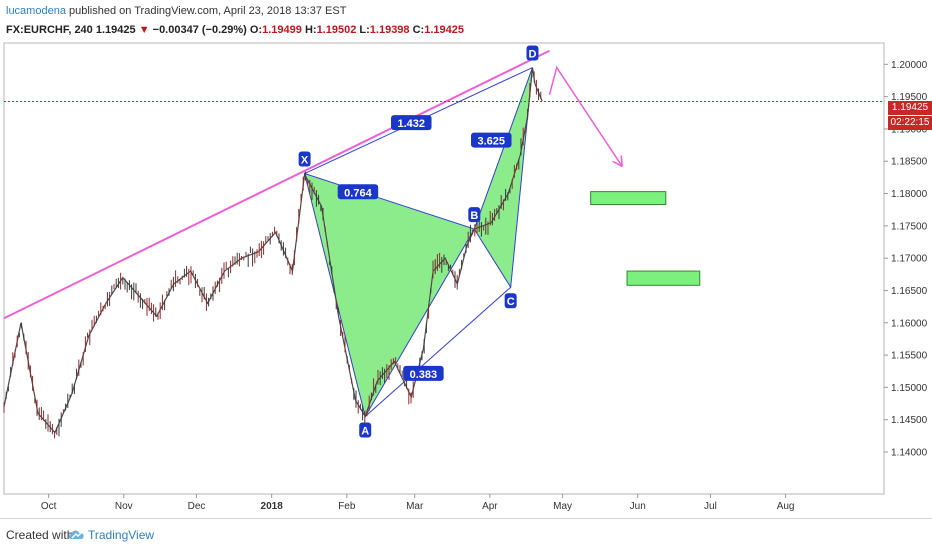 Image resolution: width=932 pixels, height=551 pixels. I want to click on y-tick-label: 1.15000, so click(909, 388).